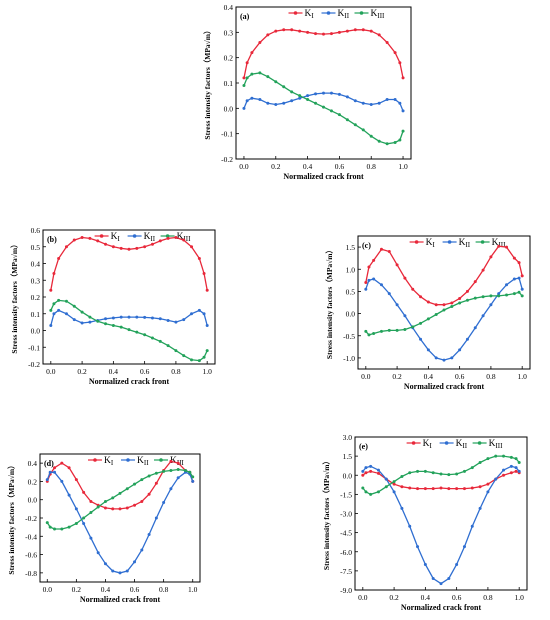 This screenshot has width=550, height=620. Describe the element at coordinates (444, 313) in the screenshot. I see `series-kiii` at that location.